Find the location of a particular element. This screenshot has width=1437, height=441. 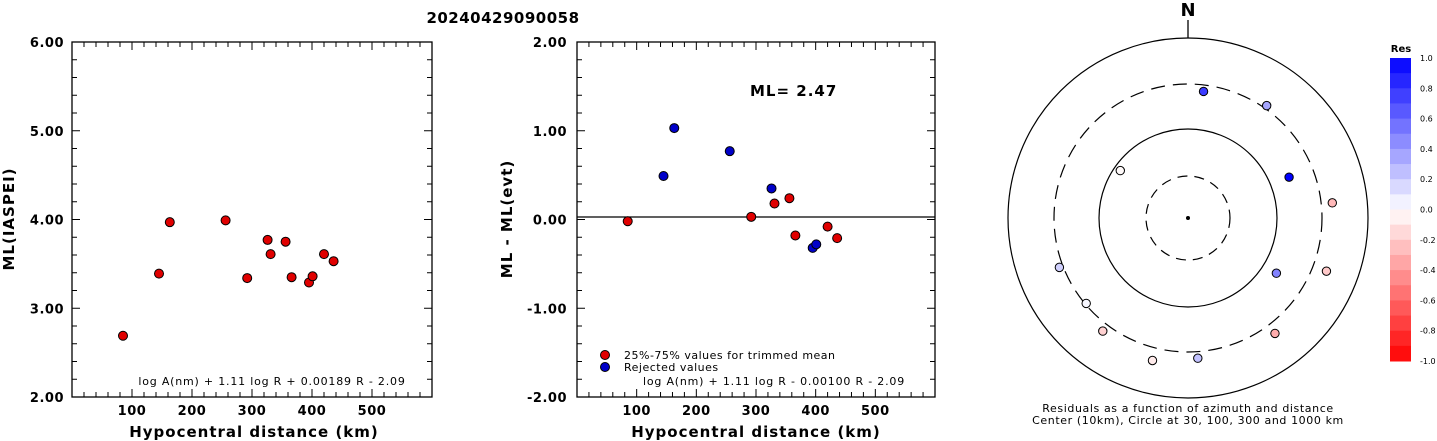

colorbar-label: -0.8 is located at coordinates (1428, 331).